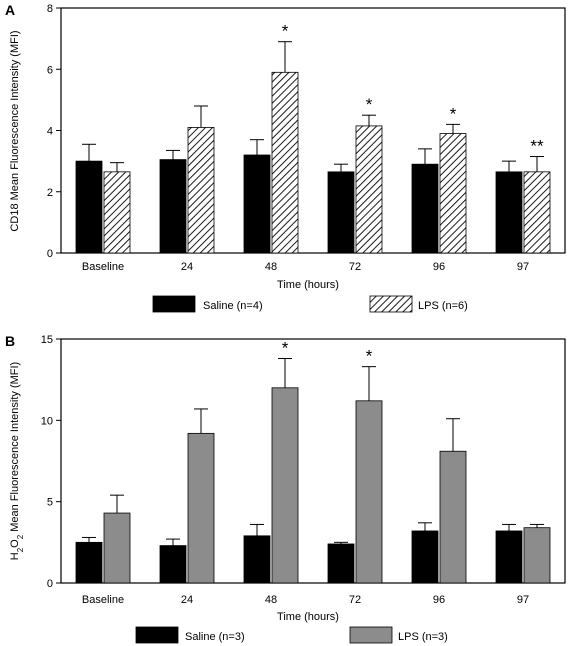 Image resolution: width=574 pixels, height=646 pixels. Describe the element at coordinates (50, 503) in the screenshot. I see `y-tick-label: 5` at that location.